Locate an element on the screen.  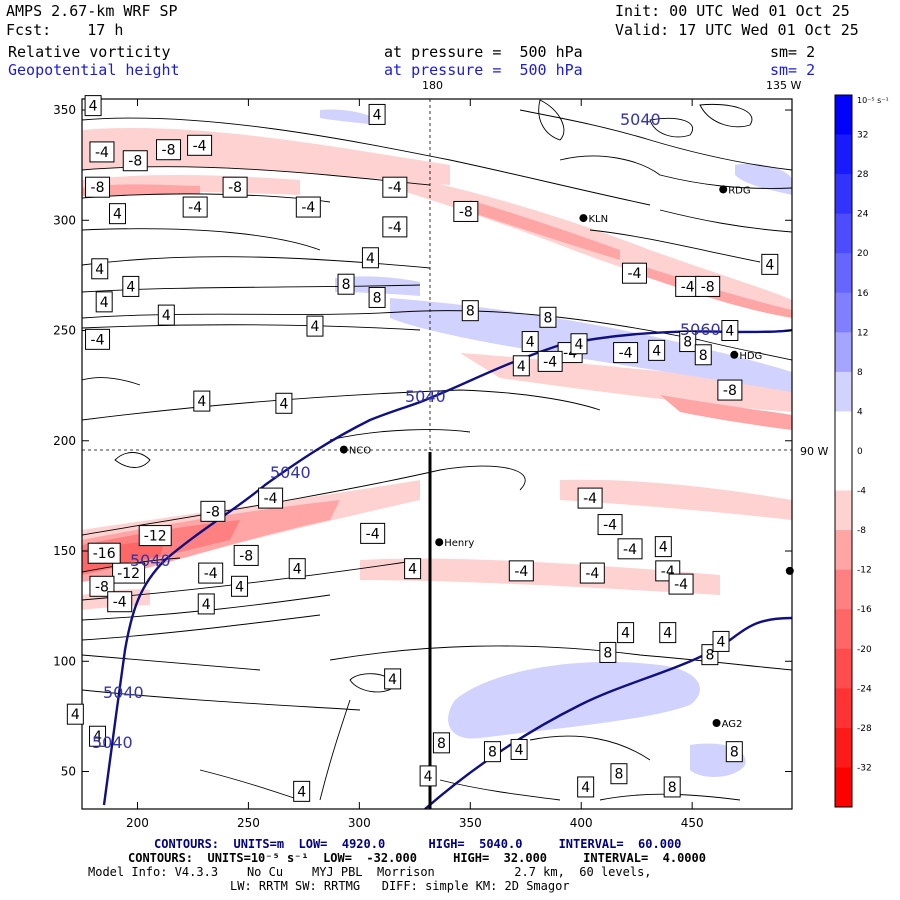
colorbar-tick-label: 16 is located at coordinates (863, 294).